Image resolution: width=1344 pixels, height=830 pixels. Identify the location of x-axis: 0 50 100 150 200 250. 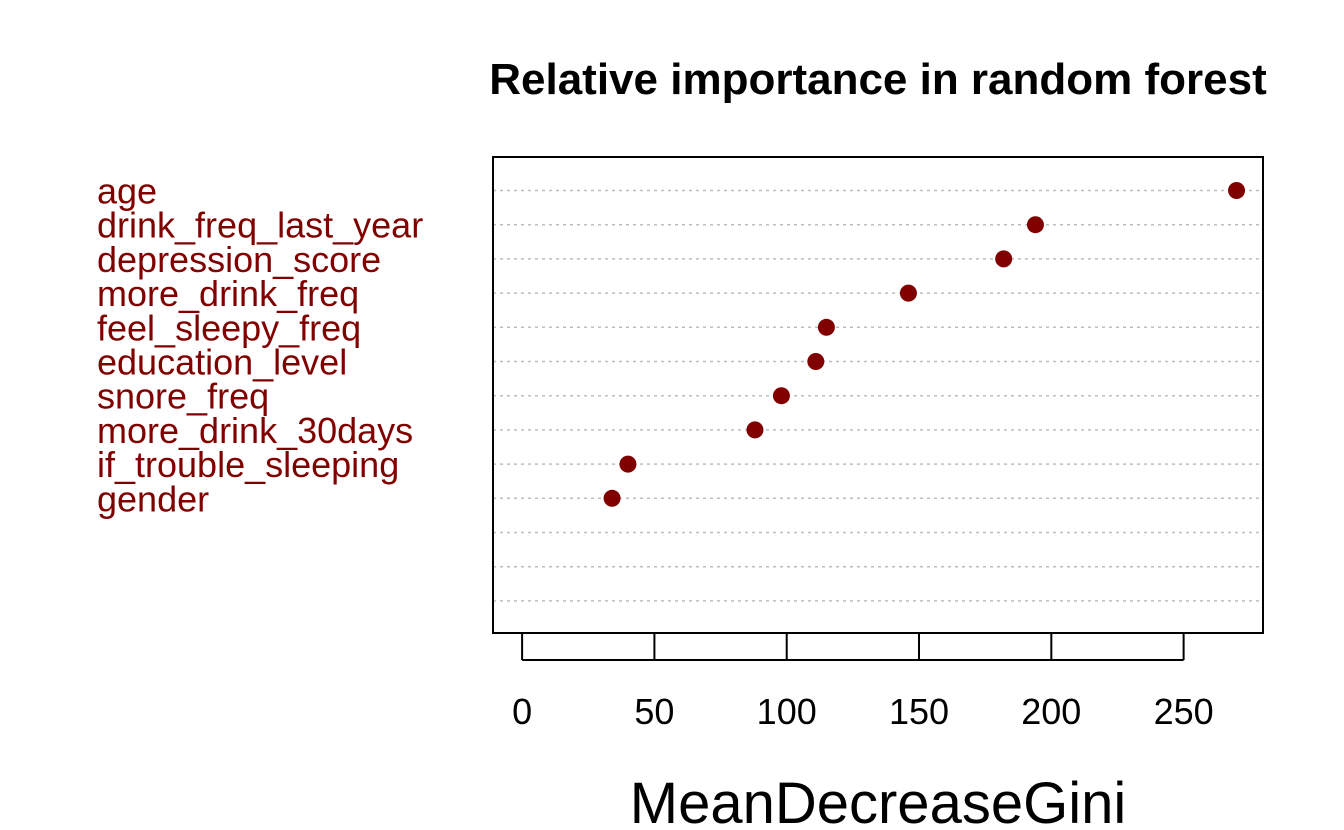
(863, 683).